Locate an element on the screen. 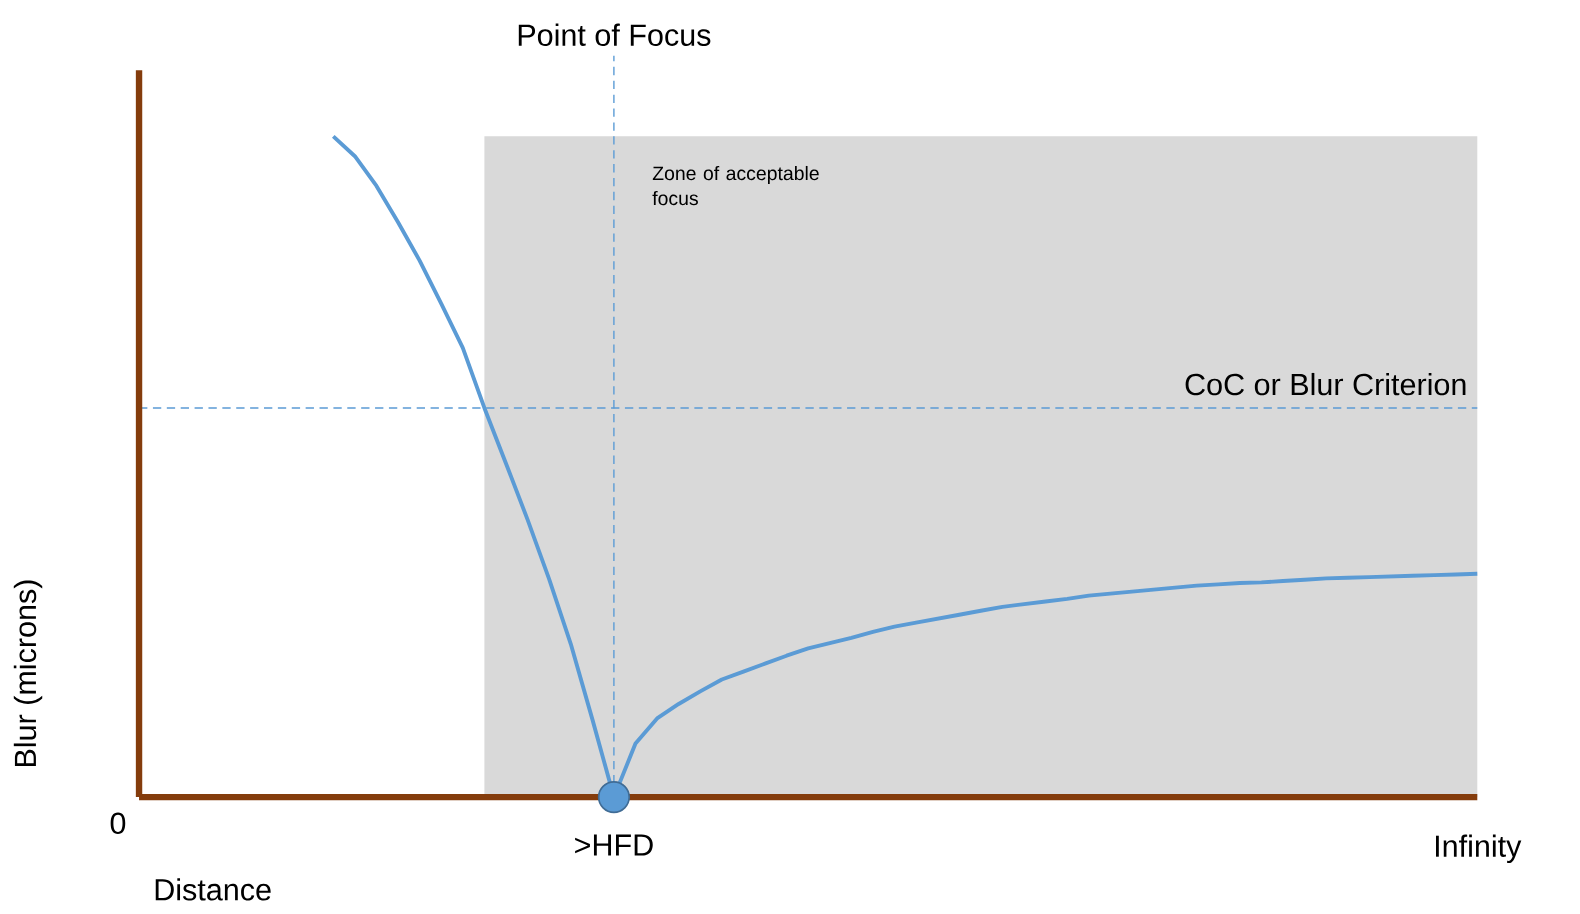 The width and height of the screenshot is (1580, 914). x-tick-label: >HFD is located at coordinates (614, 845).